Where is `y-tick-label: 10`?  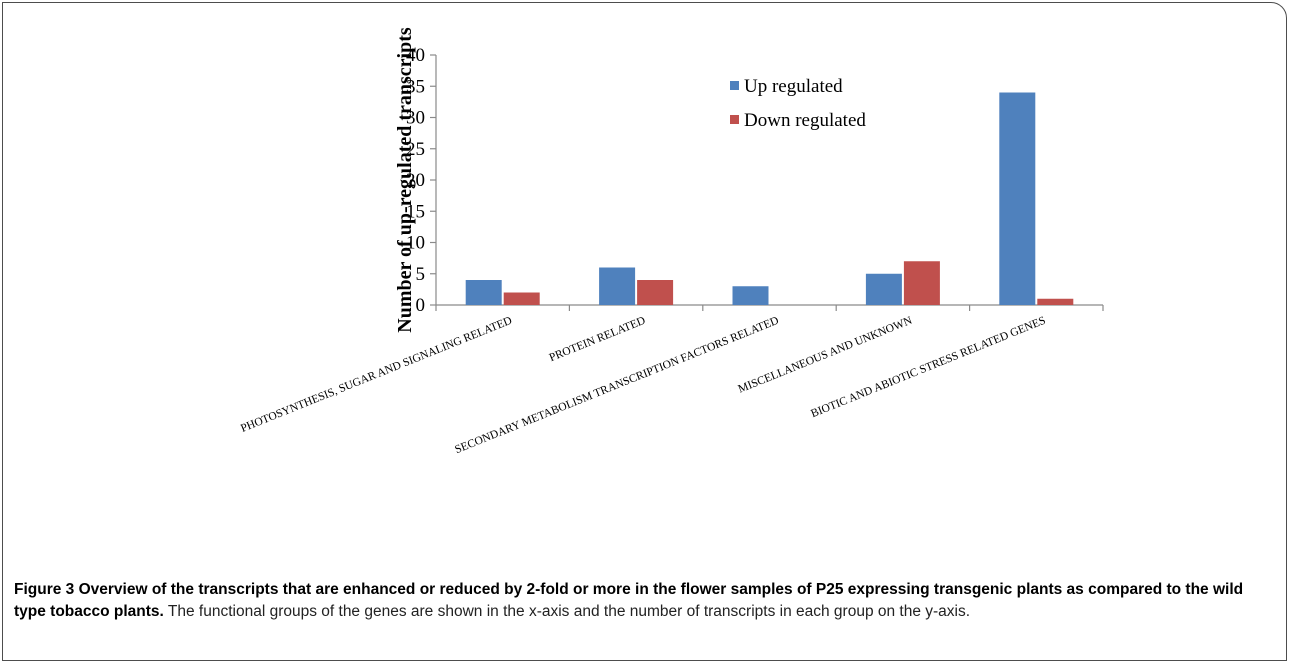
y-tick-label: 10 is located at coordinates (415, 243).